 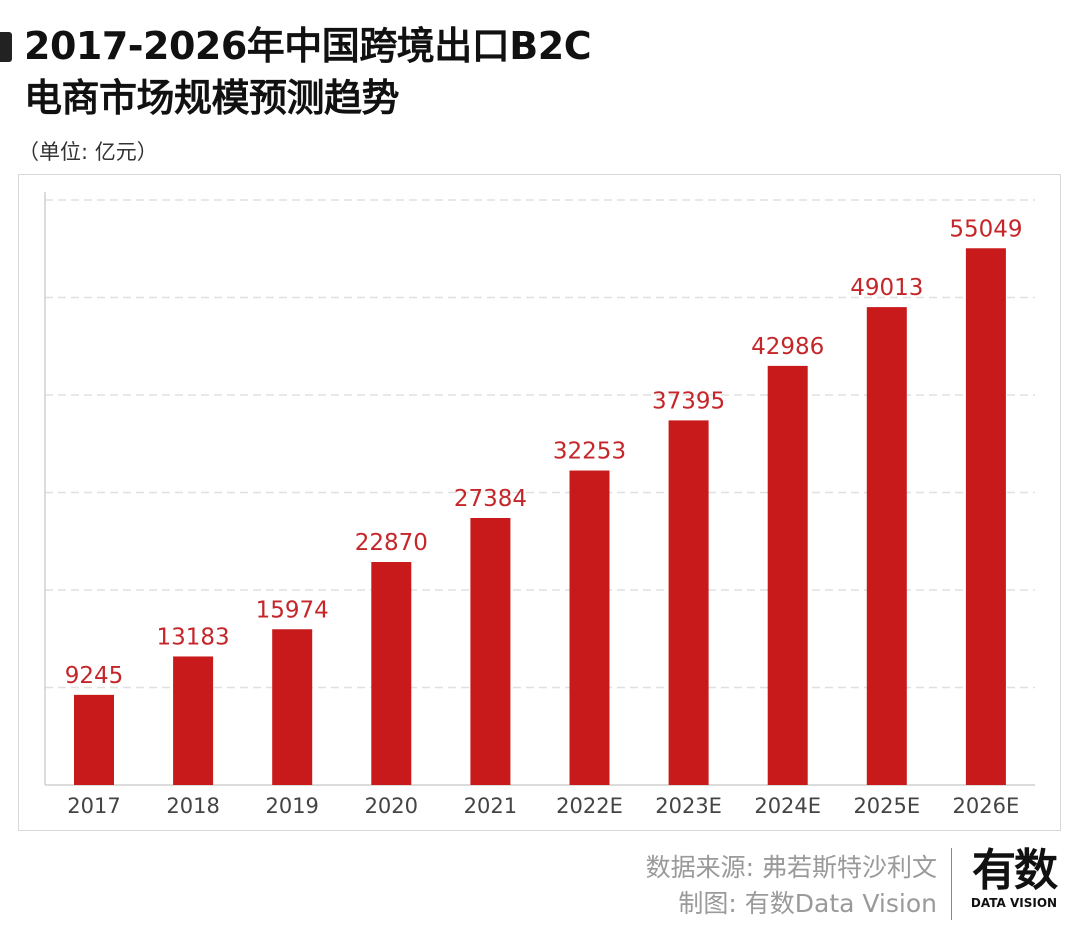 What do you see at coordinates (986, 806) in the screenshot?
I see `x-tick-label: 2026E` at bounding box center [986, 806].